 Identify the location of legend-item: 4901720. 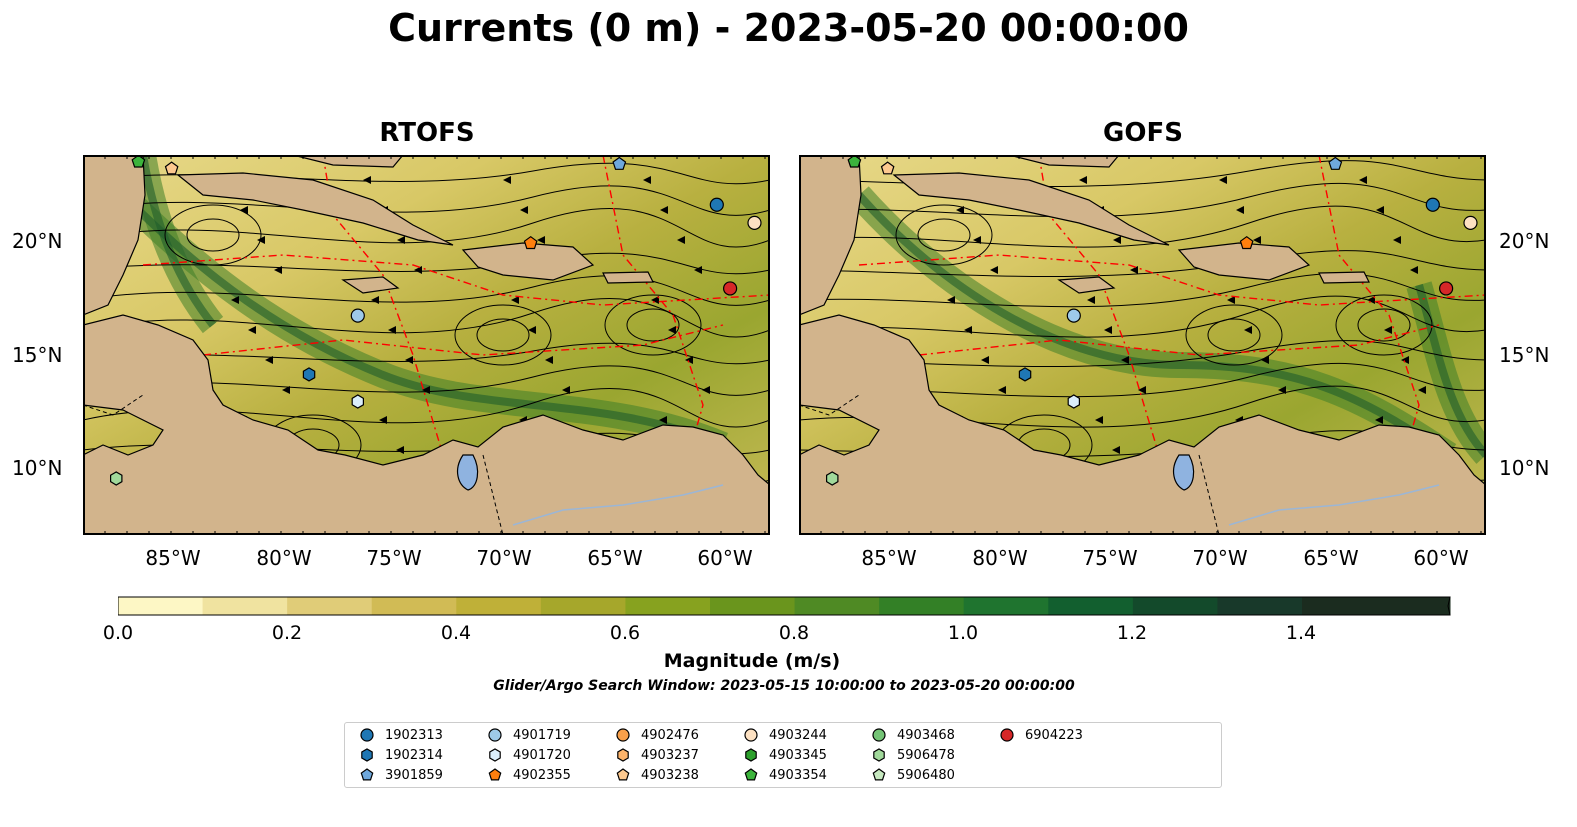
(529, 755).